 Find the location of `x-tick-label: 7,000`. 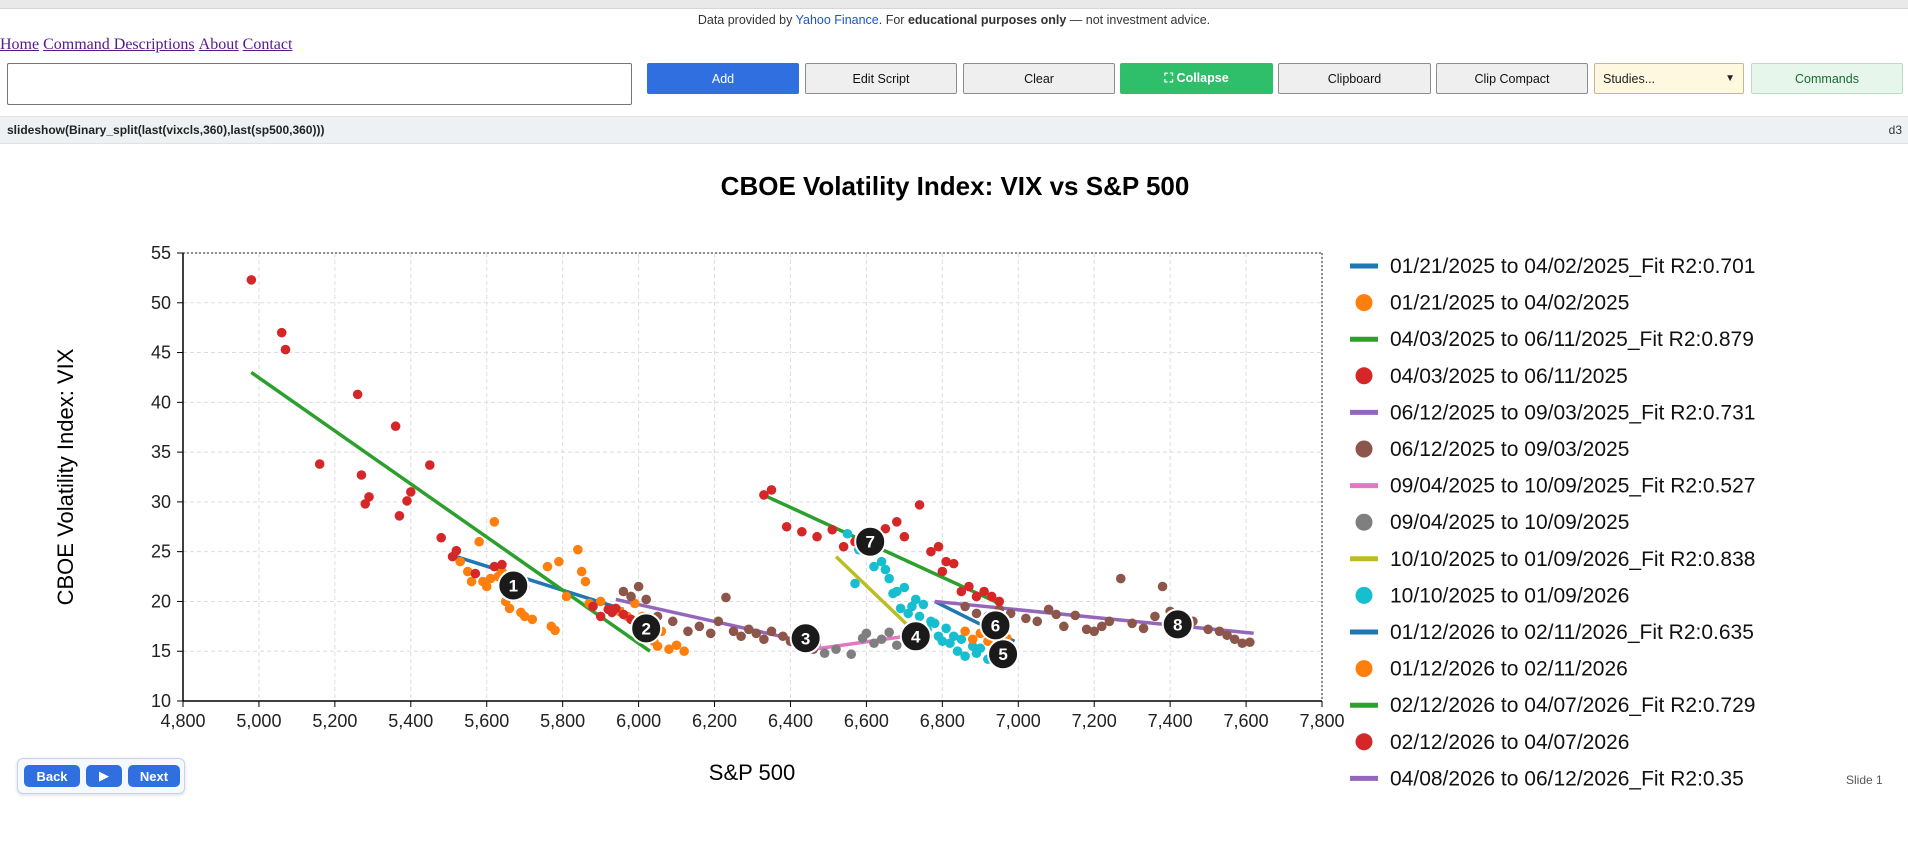

x-tick-label: 7,000 is located at coordinates (1018, 721).